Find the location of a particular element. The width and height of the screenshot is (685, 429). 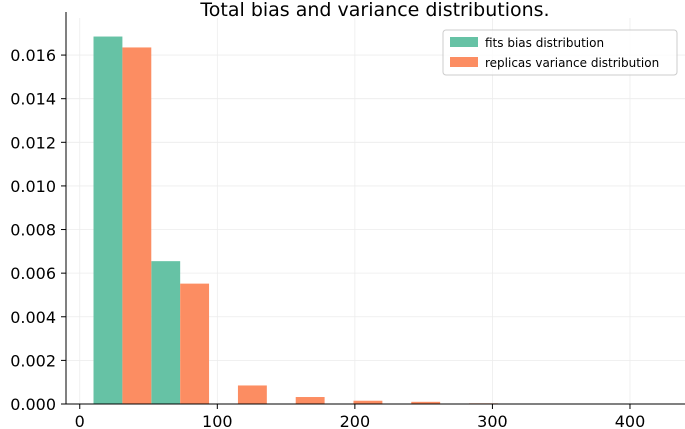

legend-swatch-fits-bias is located at coordinates (464, 42).